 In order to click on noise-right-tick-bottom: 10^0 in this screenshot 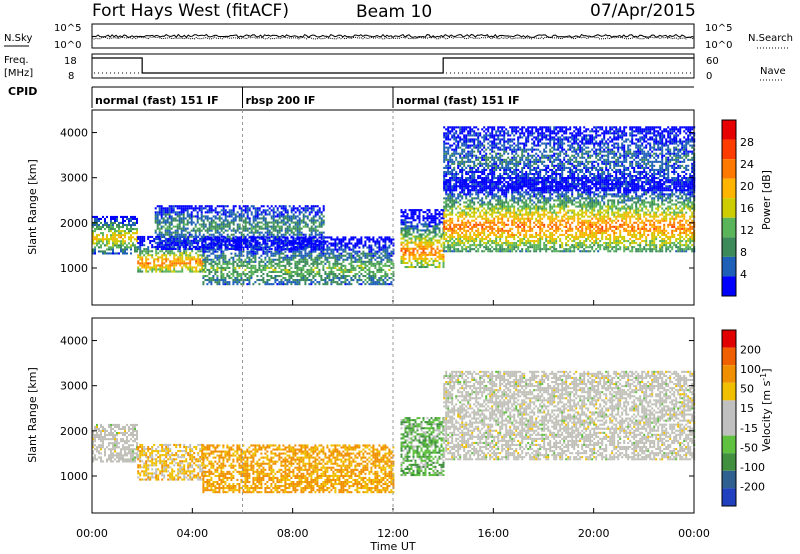, I will do `click(718, 45)`.